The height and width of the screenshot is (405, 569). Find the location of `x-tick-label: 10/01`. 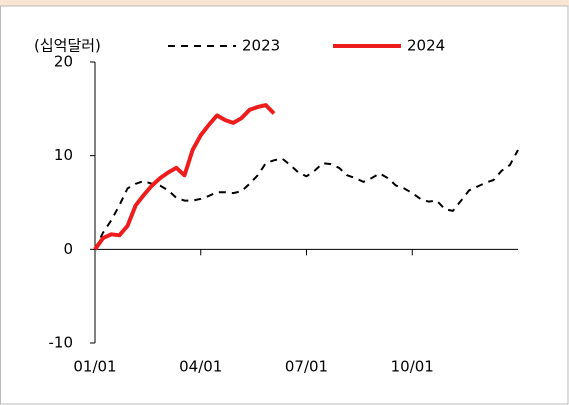

x-tick-label: 10/01 is located at coordinates (412, 367).